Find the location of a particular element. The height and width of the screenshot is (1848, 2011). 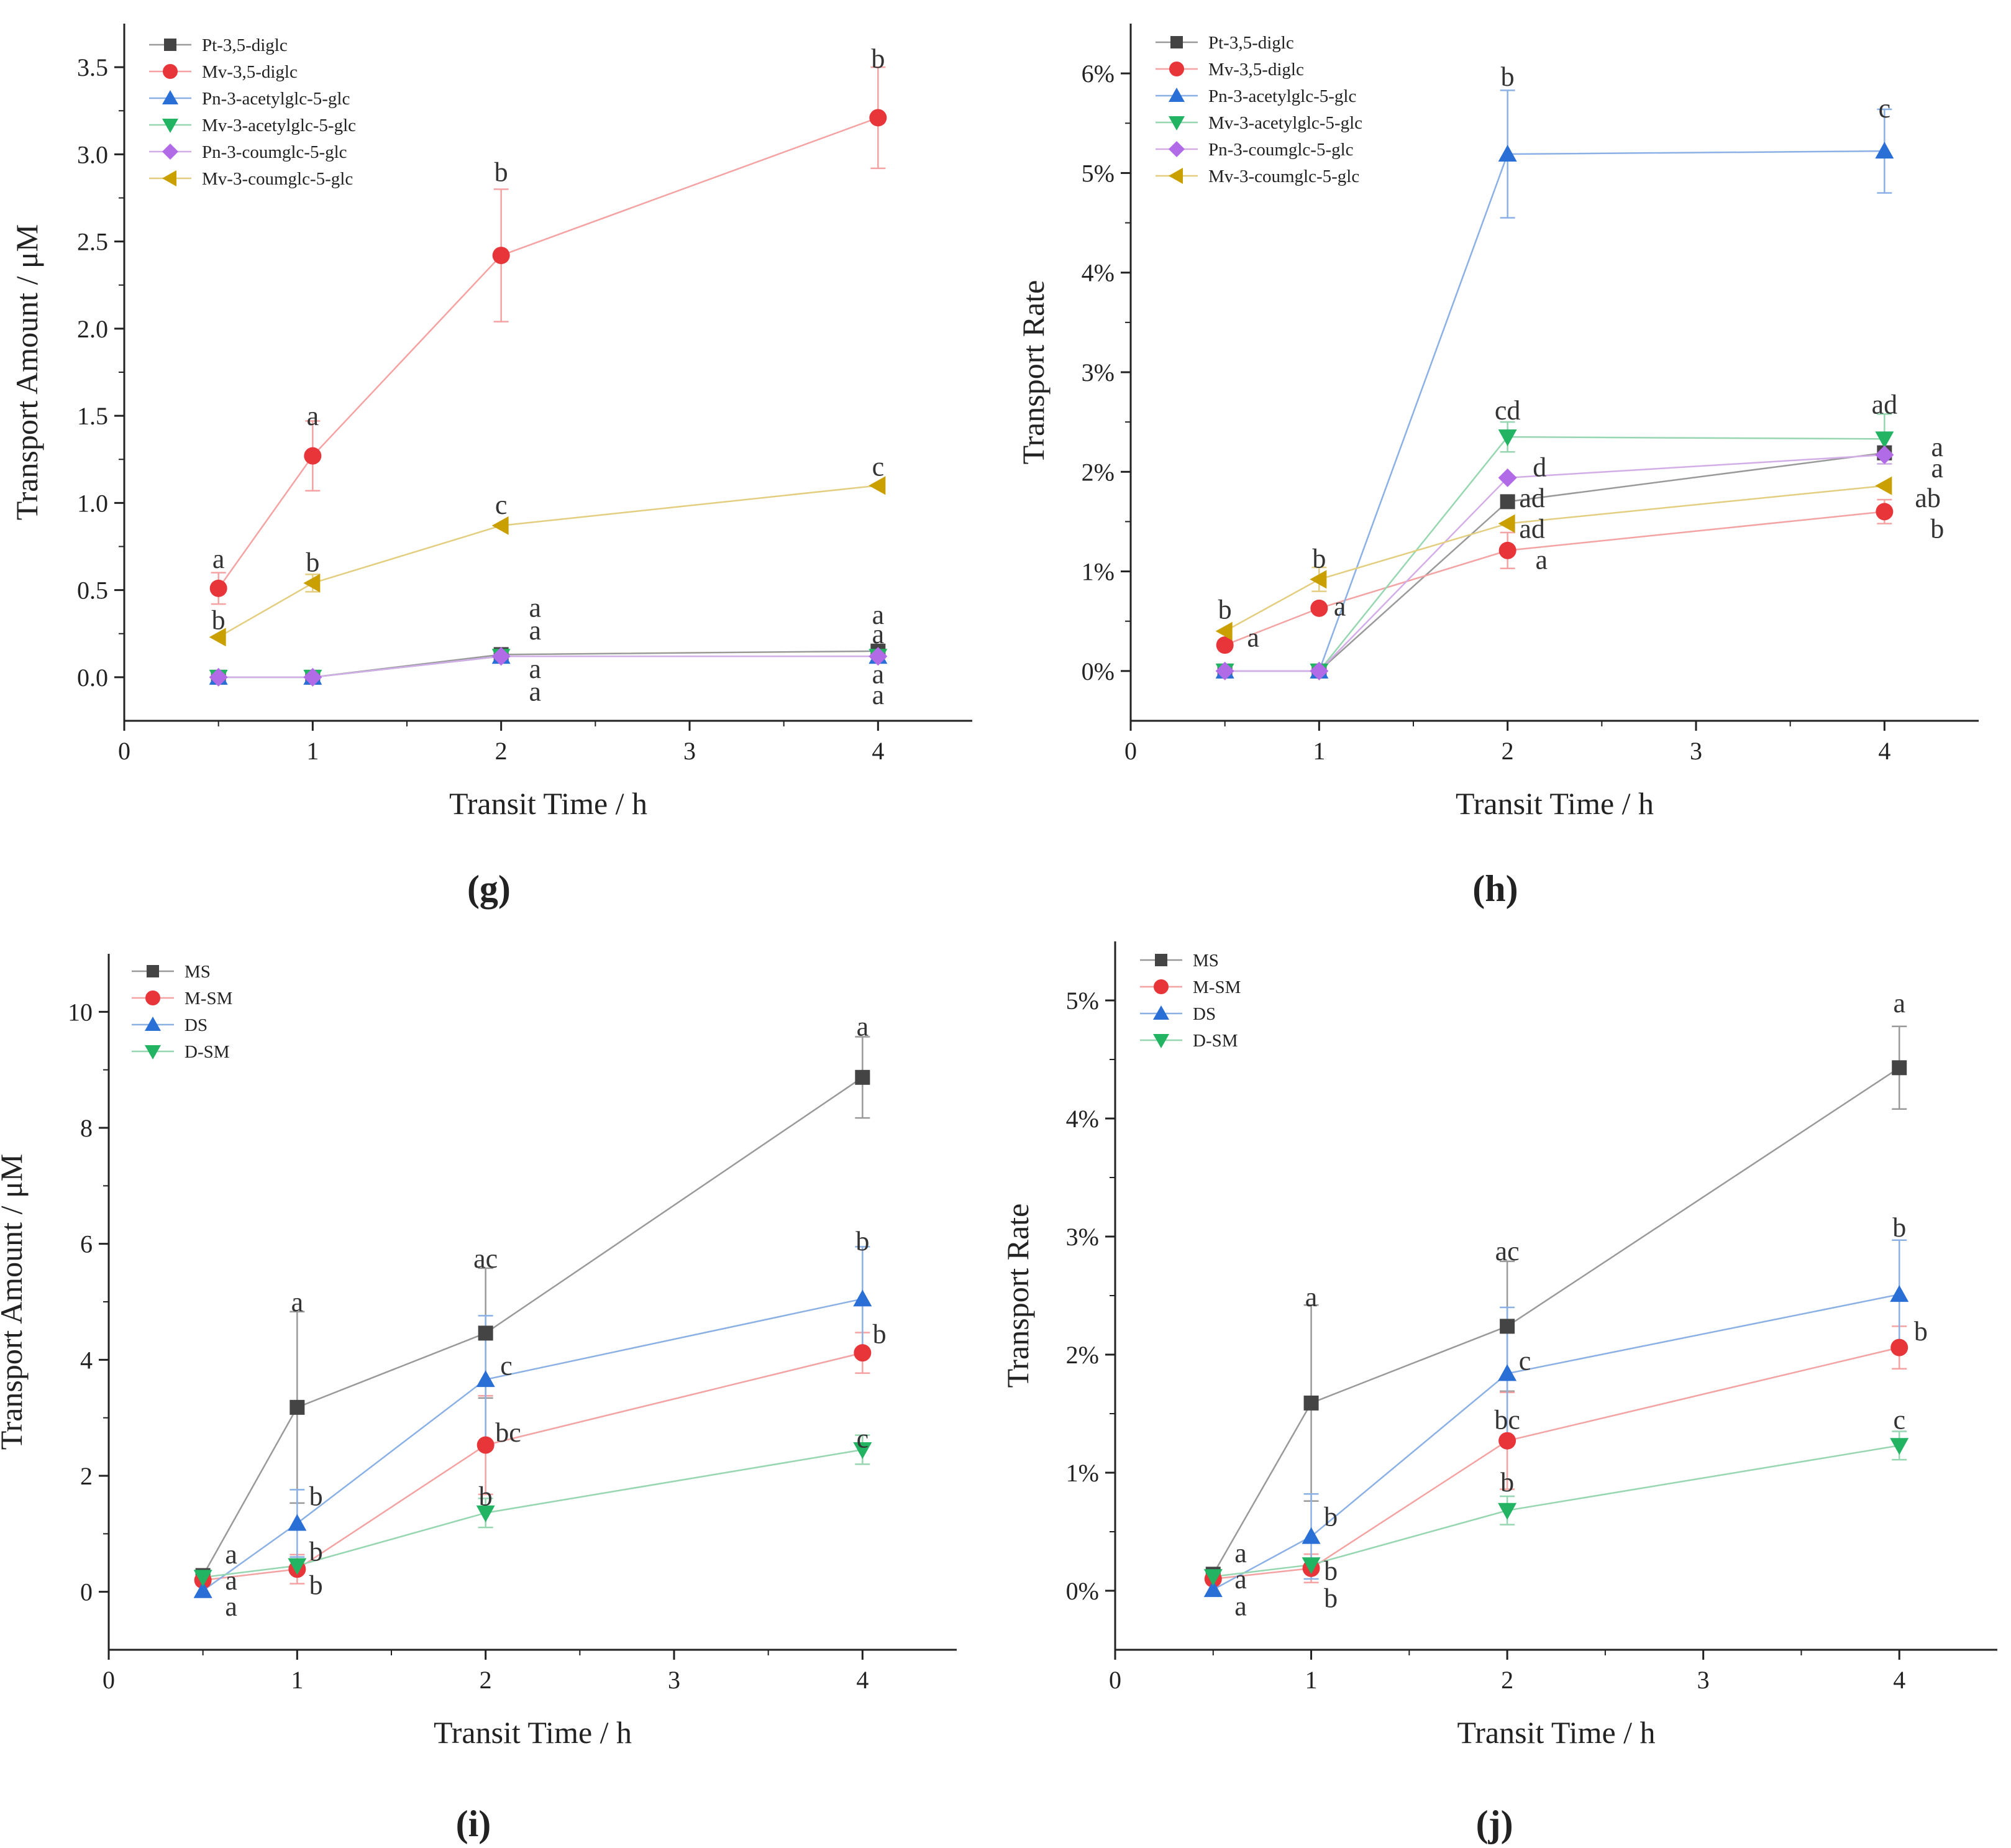

legend-label: MS is located at coordinates (198, 972).